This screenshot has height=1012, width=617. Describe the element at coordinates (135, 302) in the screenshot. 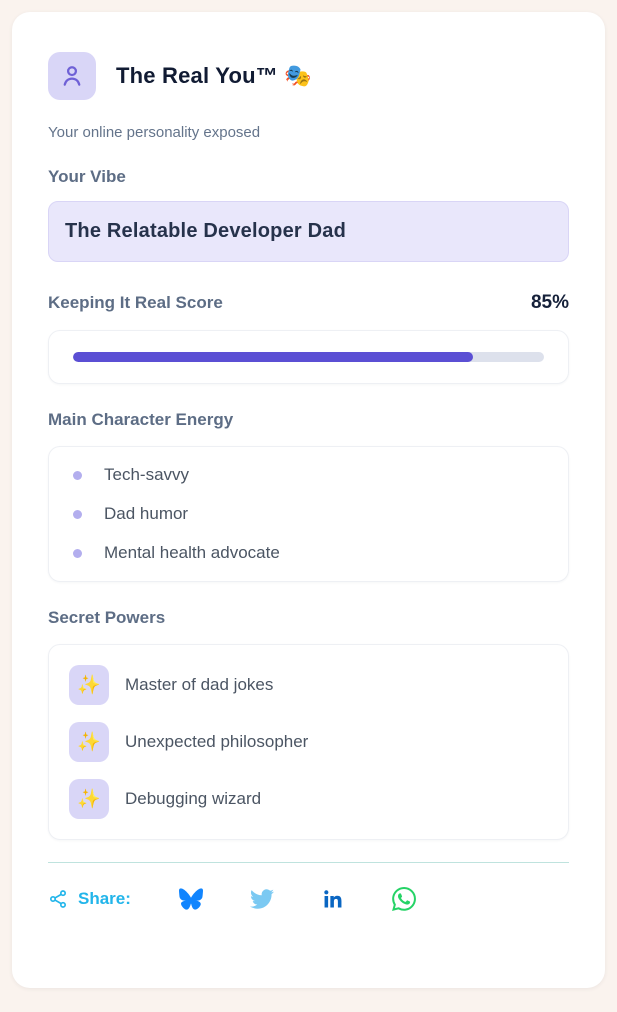

I see `score-label: Keeping It Real Score` at that location.